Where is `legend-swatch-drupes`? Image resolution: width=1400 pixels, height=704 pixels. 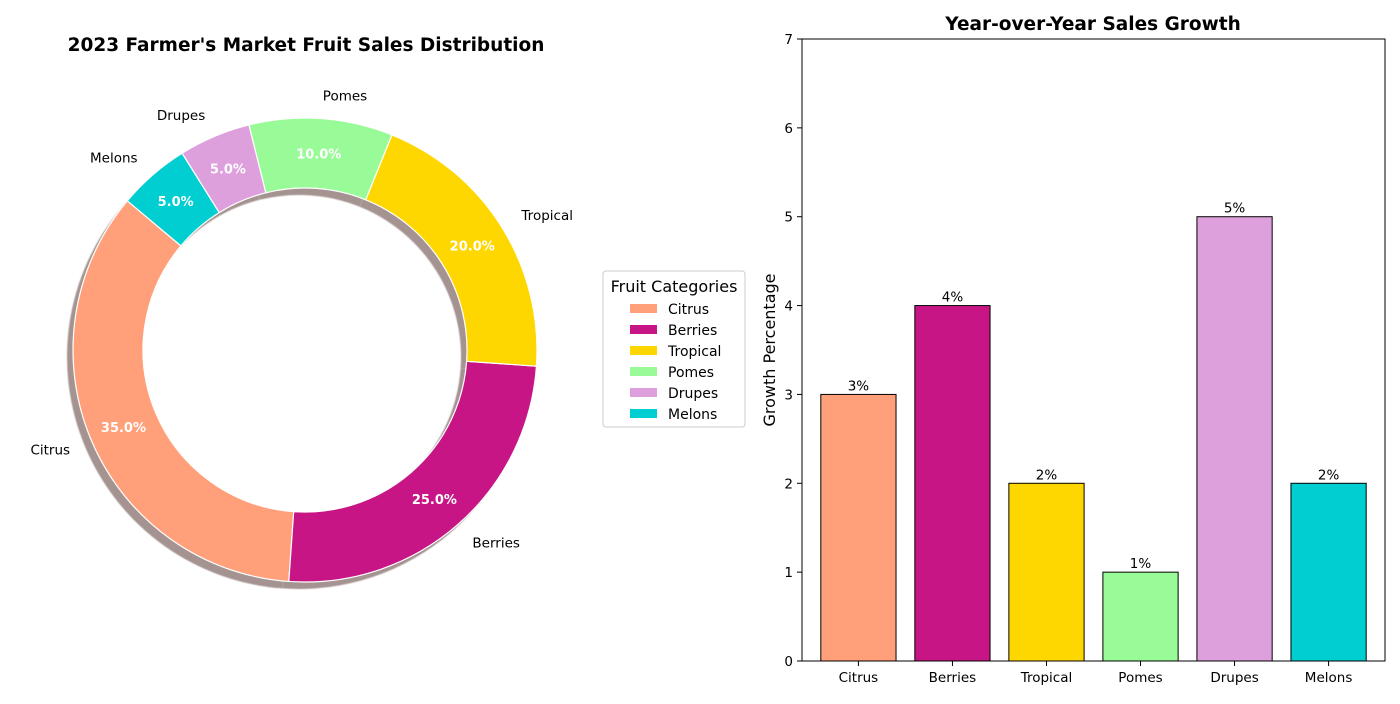
legend-swatch-drupes is located at coordinates (643, 392).